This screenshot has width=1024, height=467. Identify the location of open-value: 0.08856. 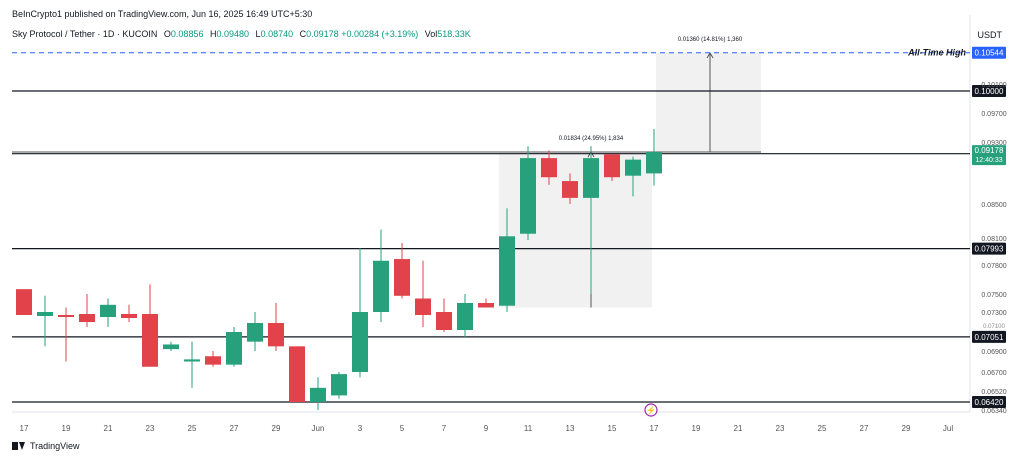
(187, 34).